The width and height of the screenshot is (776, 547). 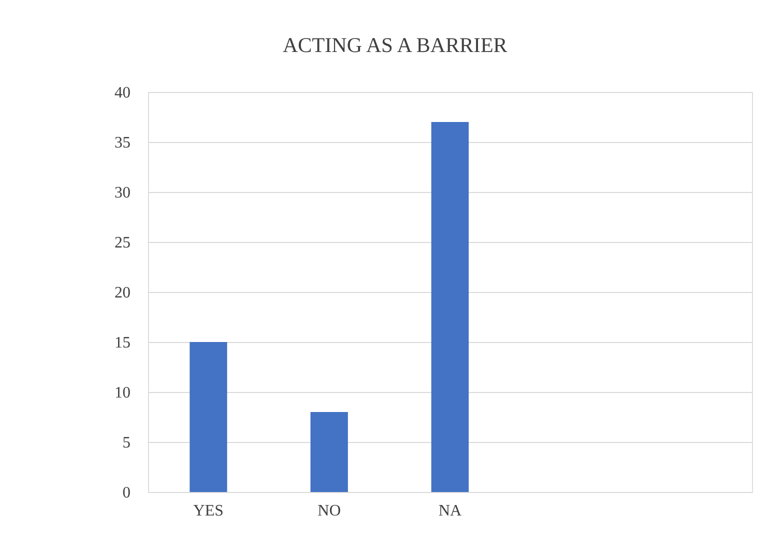 What do you see at coordinates (450, 511) in the screenshot?
I see `x-tick-label: NA` at bounding box center [450, 511].